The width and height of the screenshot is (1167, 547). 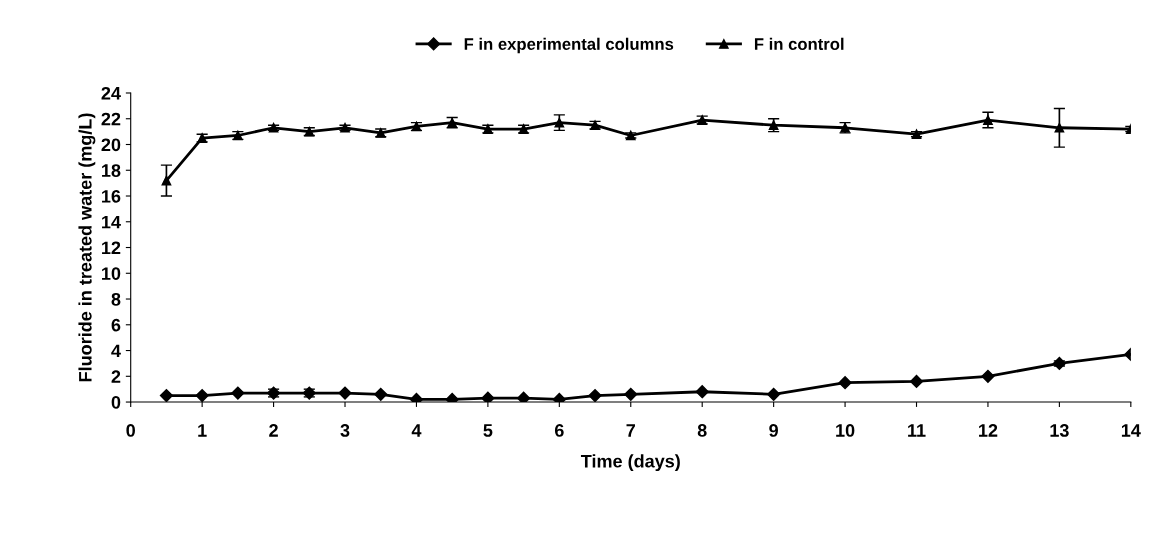 I want to click on y-axis-title: Fluoride in treated water (mg/L), so click(x=87, y=247).